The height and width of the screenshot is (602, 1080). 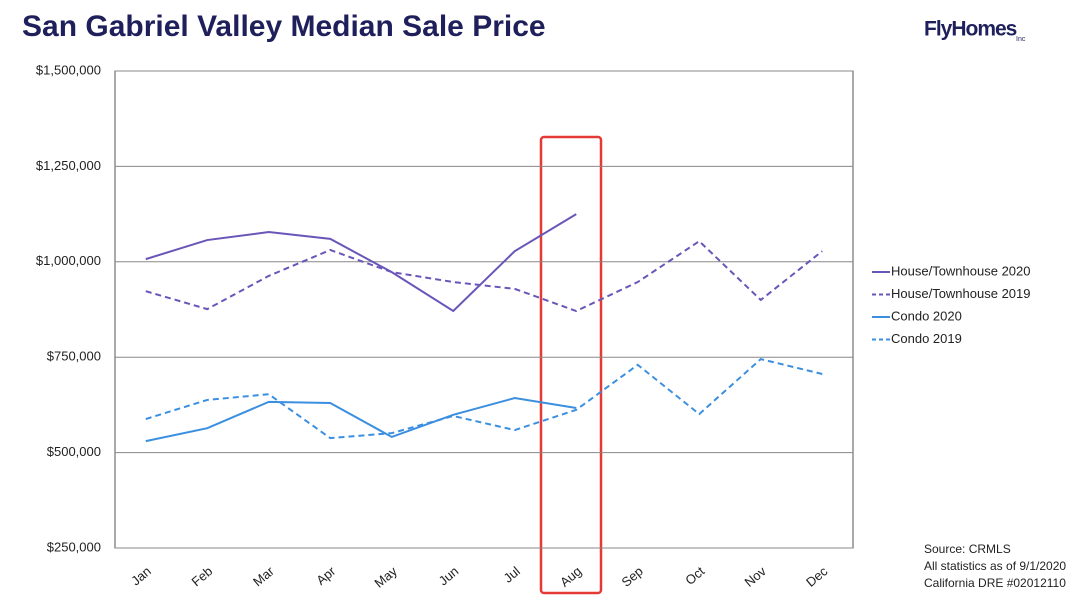 What do you see at coordinates (961, 270) in the screenshot?
I see `legend-label: House/Townhouse 2020` at bounding box center [961, 270].